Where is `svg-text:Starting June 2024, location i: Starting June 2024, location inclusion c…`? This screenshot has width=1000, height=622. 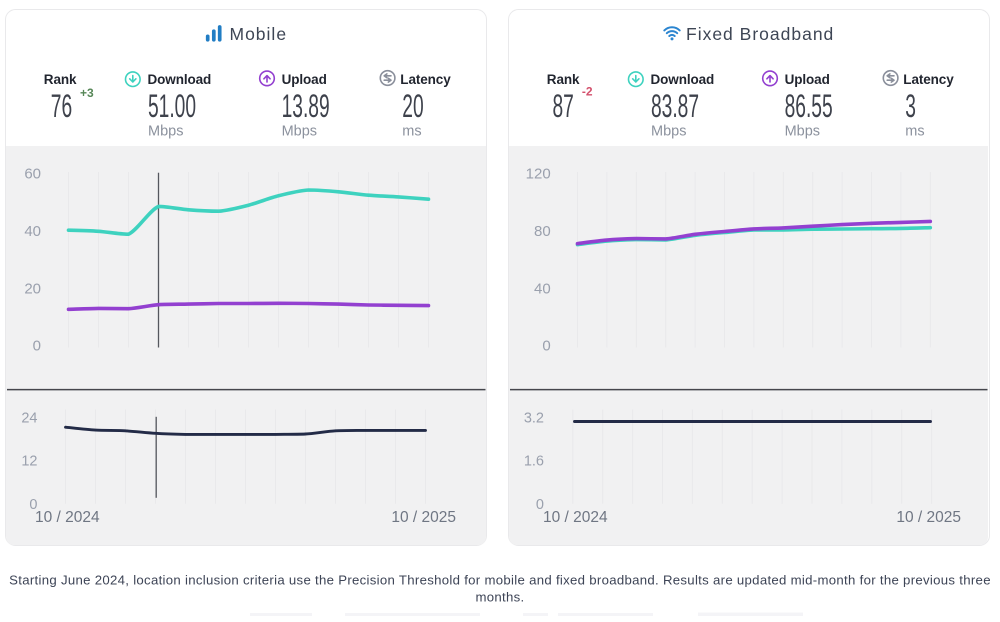 svg-text:Starting June 2024, location i: Starting June 2024, location inclusion c… is located at coordinates (500, 580).